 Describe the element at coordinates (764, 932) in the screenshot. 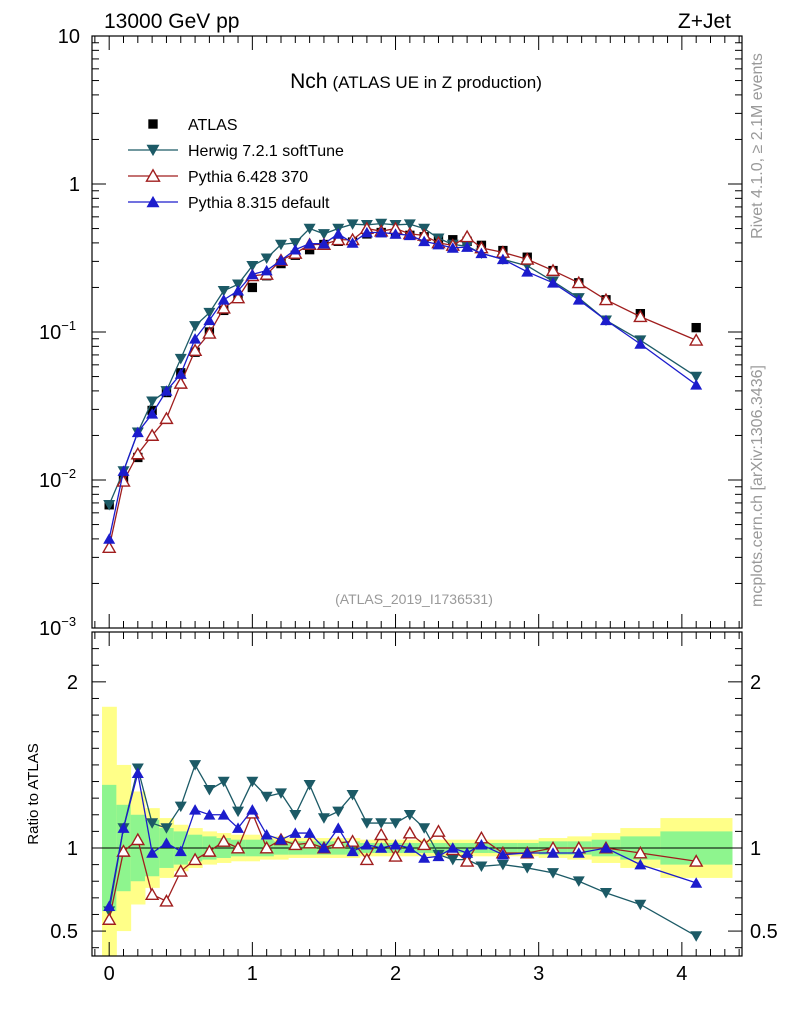

I see `ratio-y-tick-label-right: 0.5` at that location.